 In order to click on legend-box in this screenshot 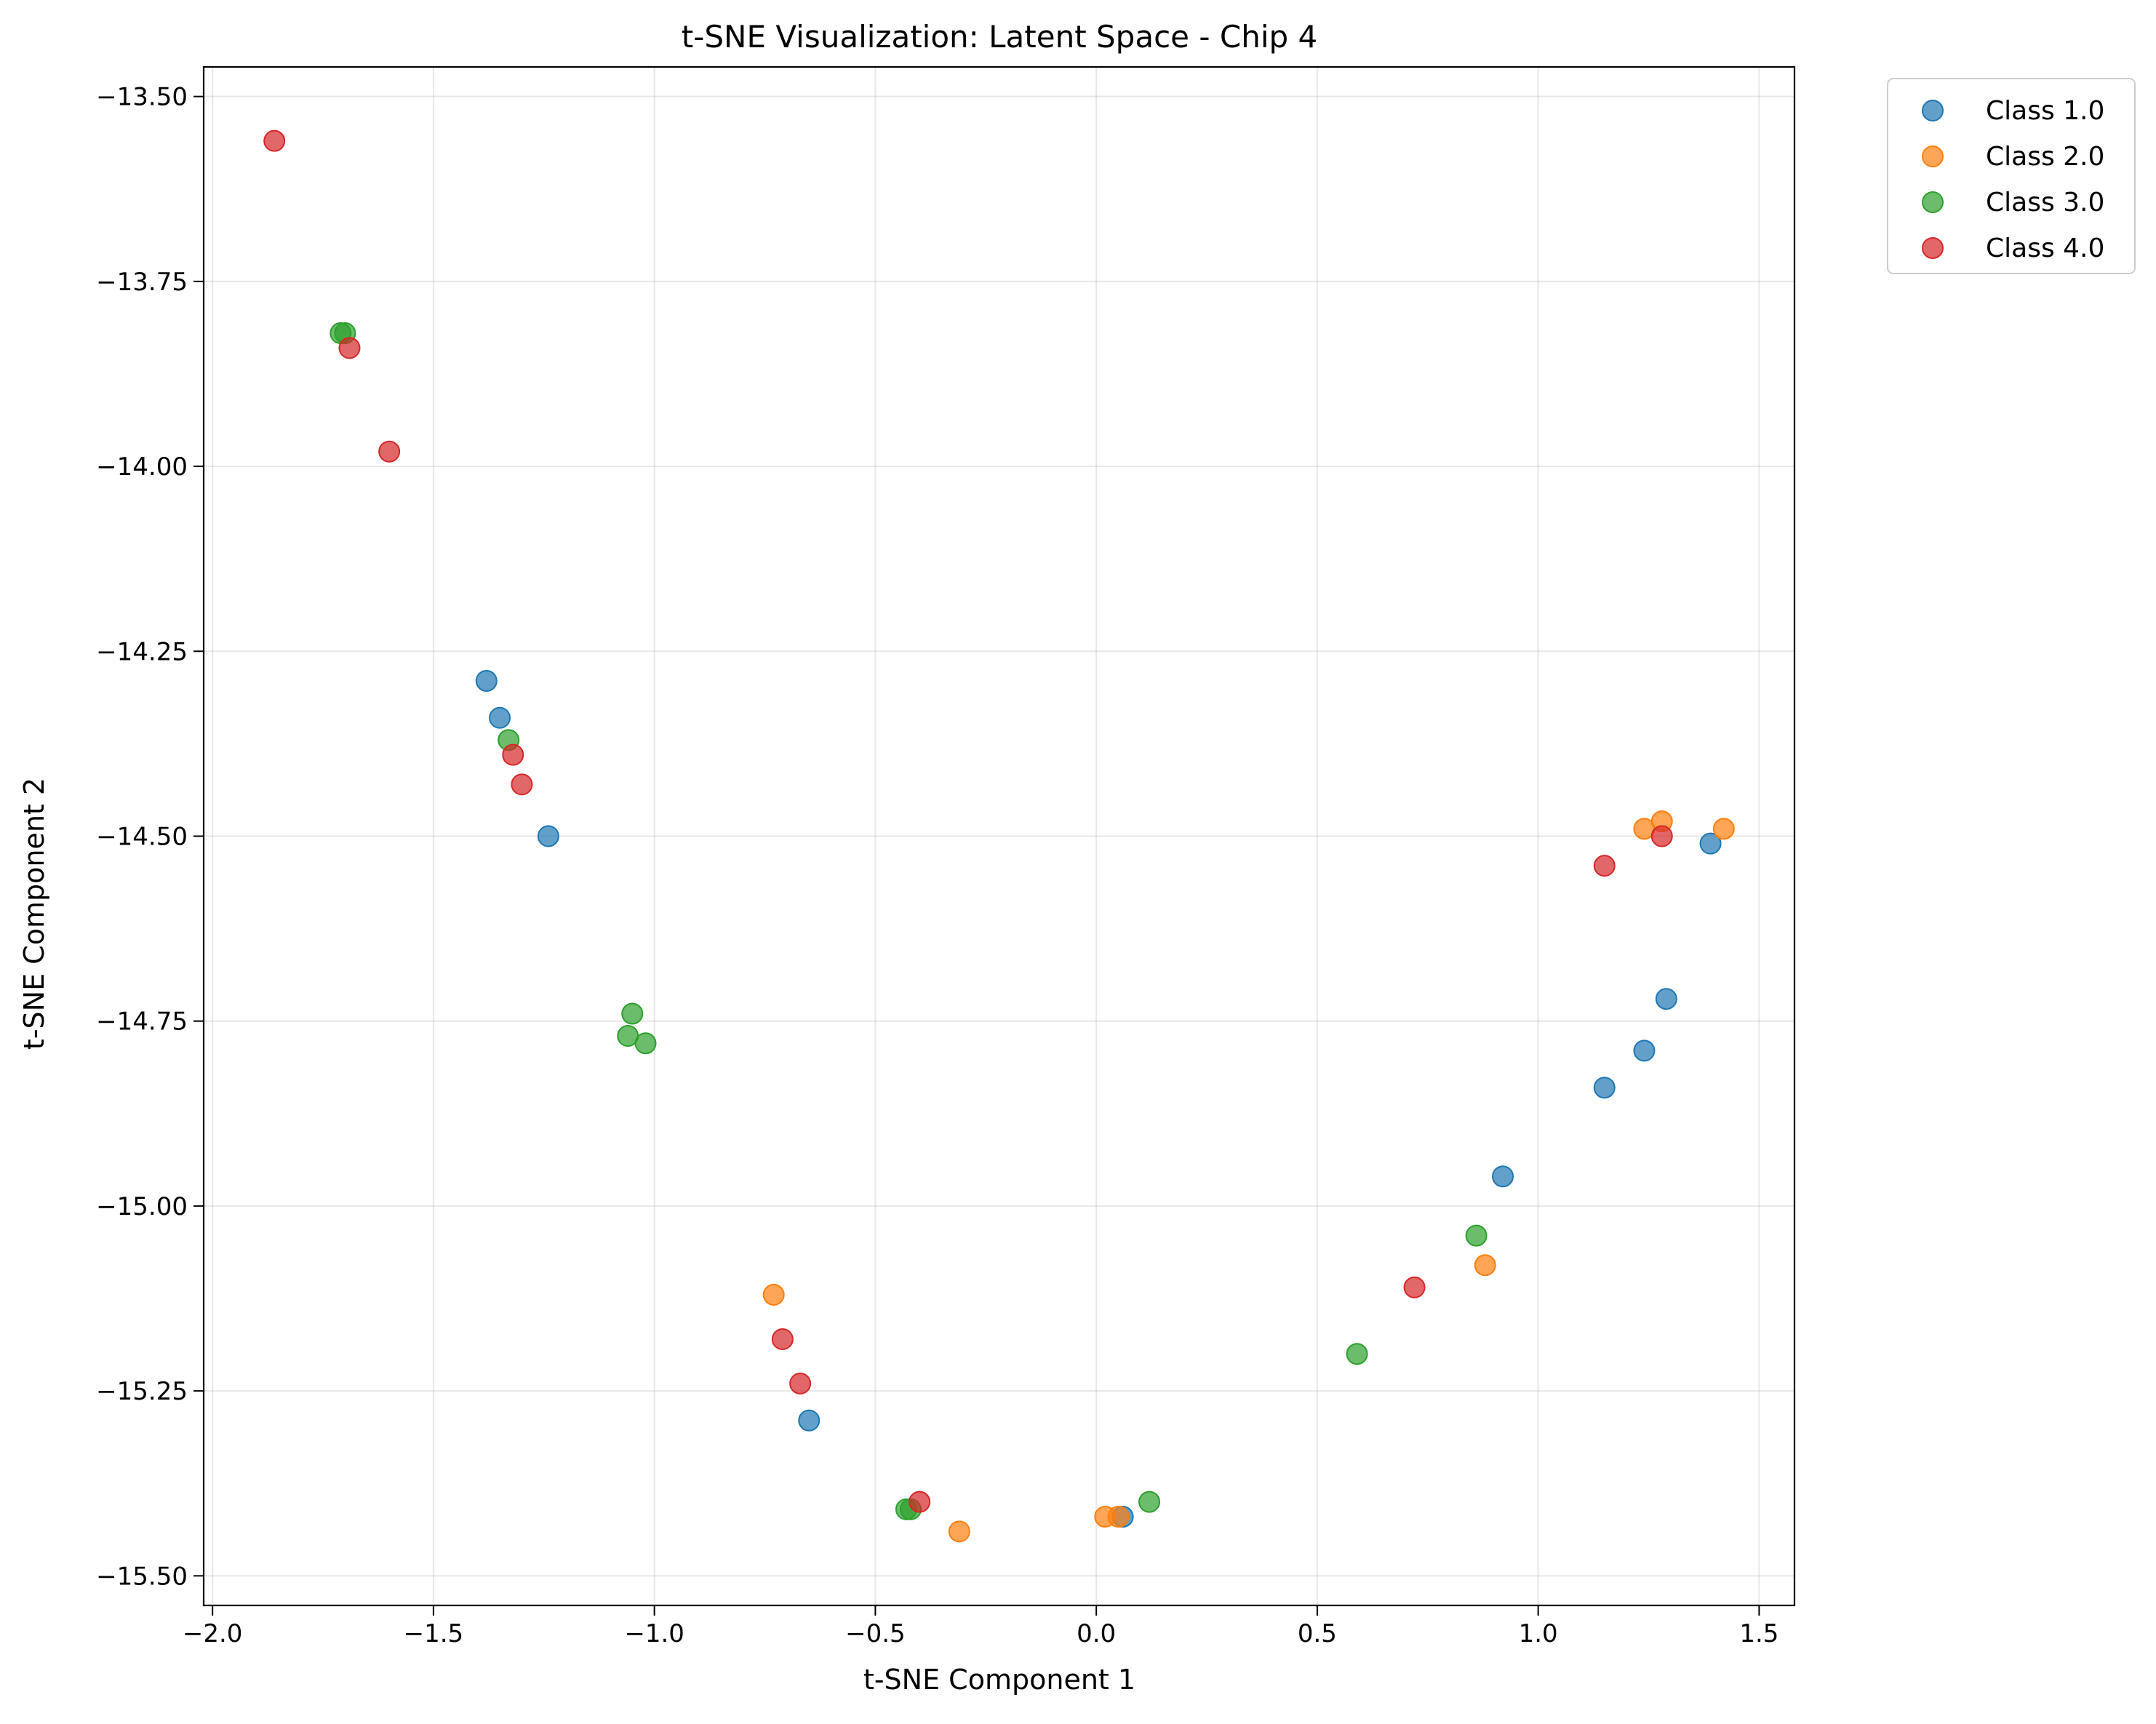, I will do `click(2011, 176)`.